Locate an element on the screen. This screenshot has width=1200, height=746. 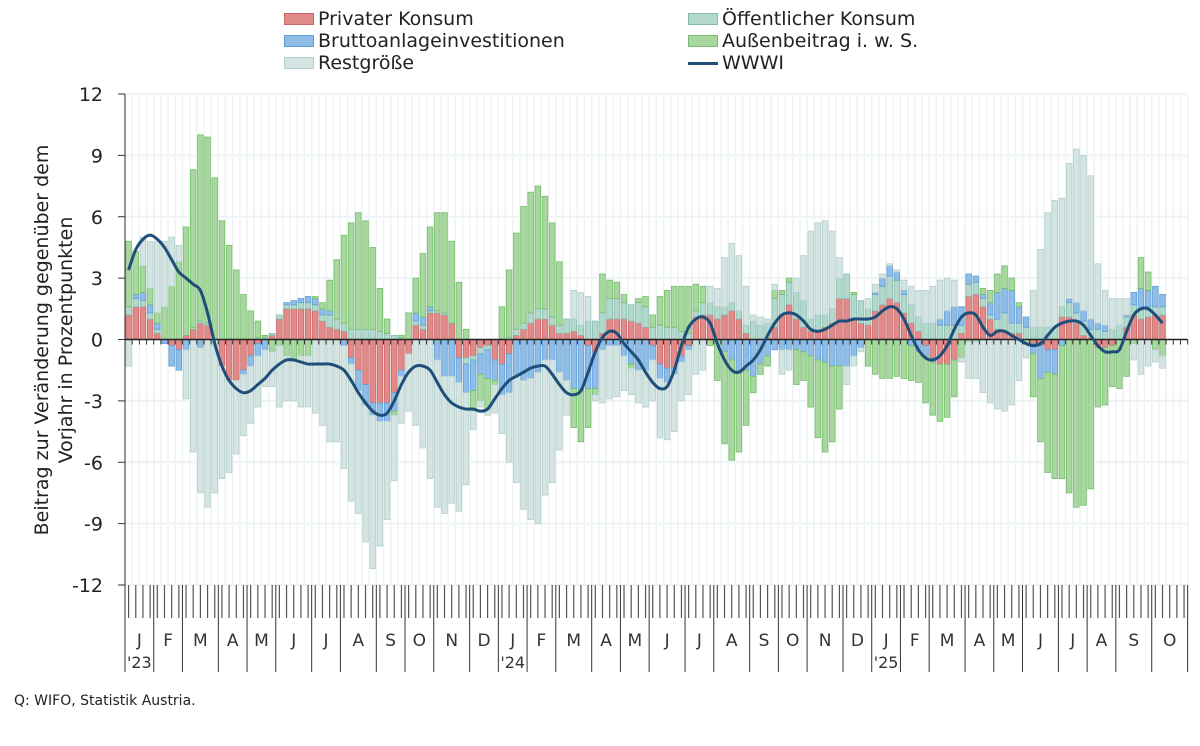
legend-item-privater-konsum: Privater Konsum is located at coordinates (424, 19).